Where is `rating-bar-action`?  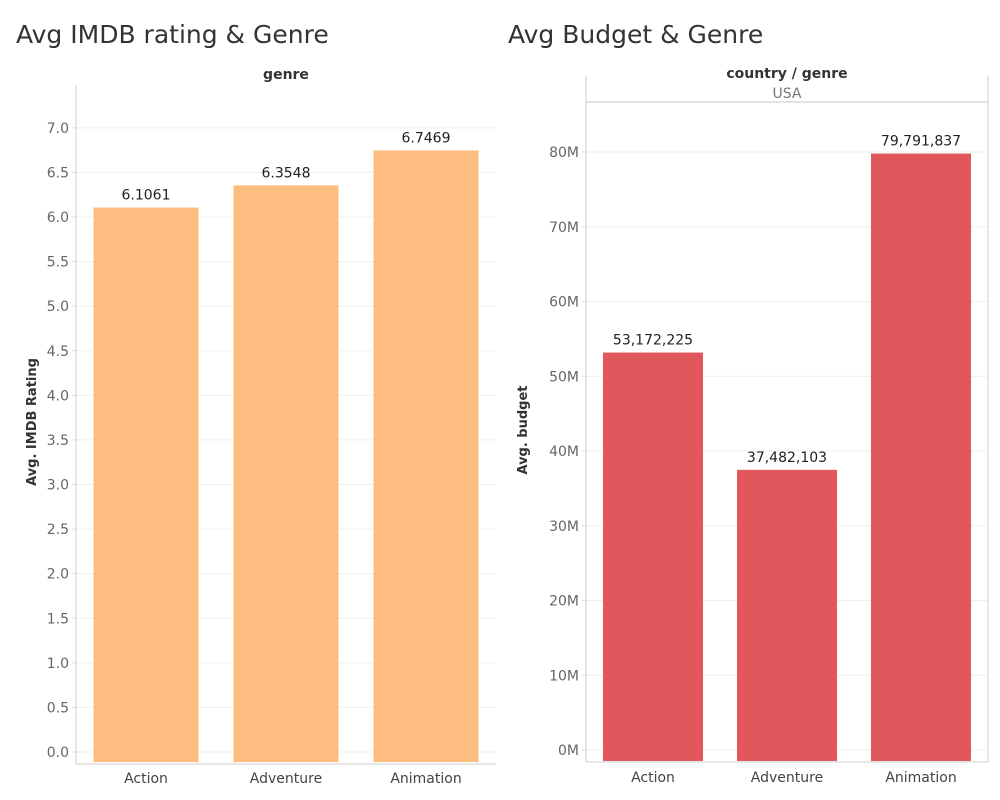 rating-bar-action is located at coordinates (146, 484).